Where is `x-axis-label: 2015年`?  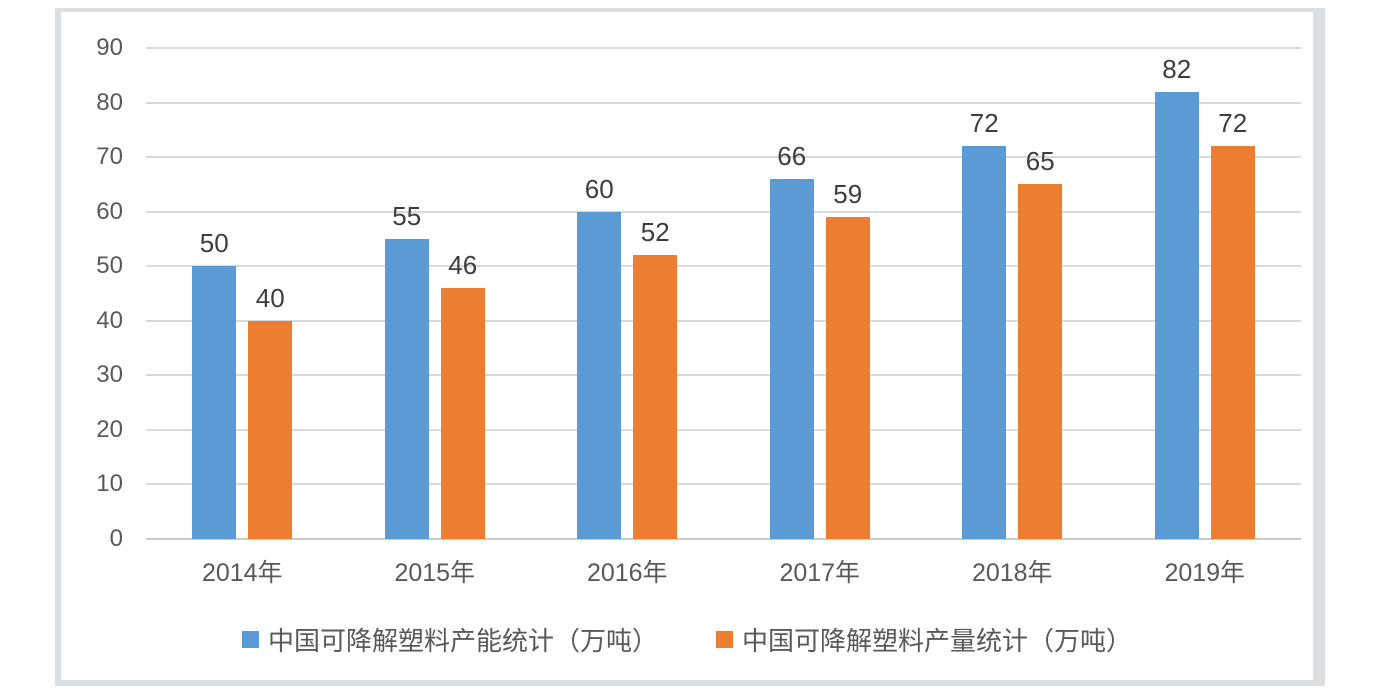 x-axis-label: 2015年 is located at coordinates (435, 573).